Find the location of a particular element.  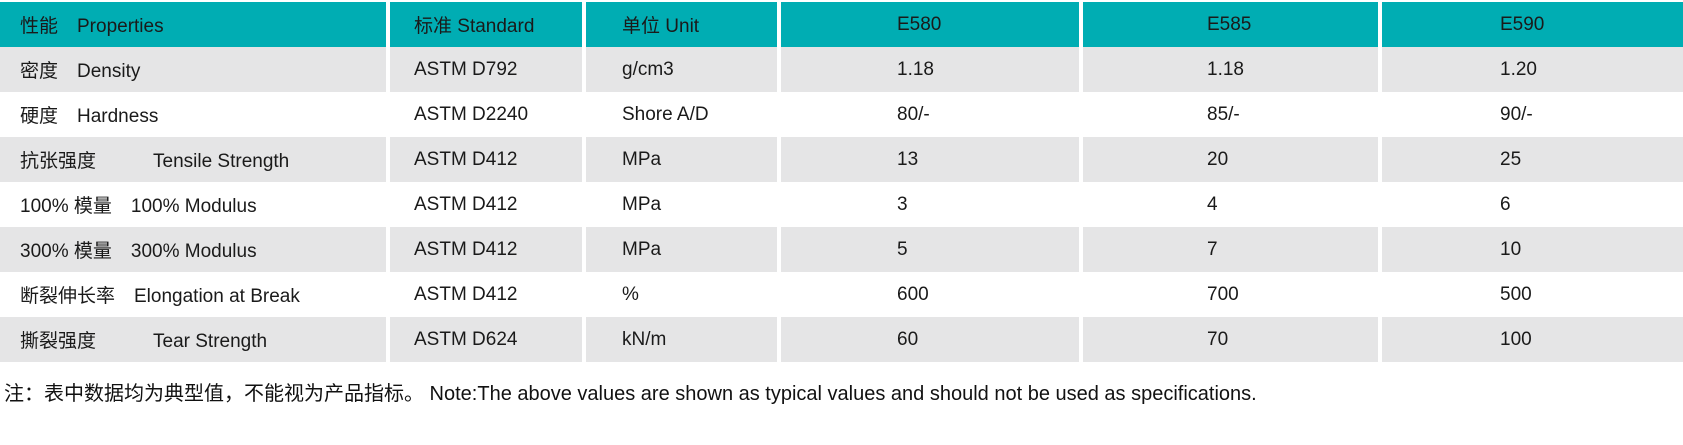

header-cell-grade-e585: E585 is located at coordinates (1232, 24).